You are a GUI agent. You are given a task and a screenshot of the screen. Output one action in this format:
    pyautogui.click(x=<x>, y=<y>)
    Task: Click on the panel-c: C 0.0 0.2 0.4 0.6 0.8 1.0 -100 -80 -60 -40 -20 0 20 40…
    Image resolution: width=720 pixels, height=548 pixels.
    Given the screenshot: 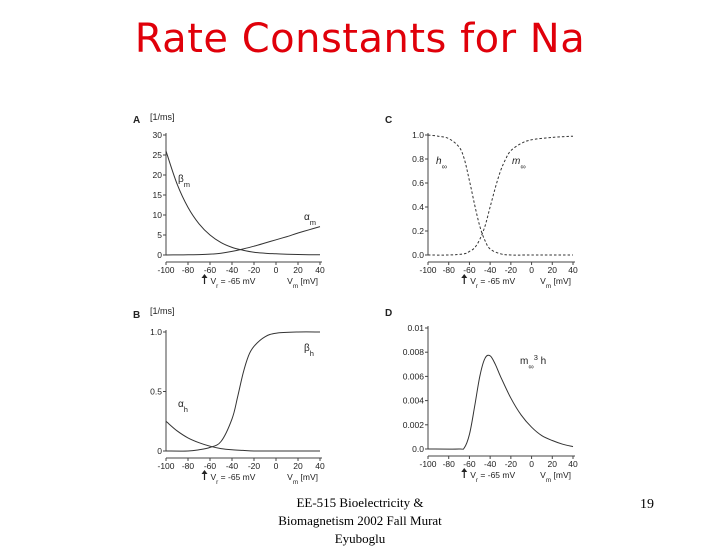 What is the action you would take?
    pyautogui.click(x=481, y=202)
    